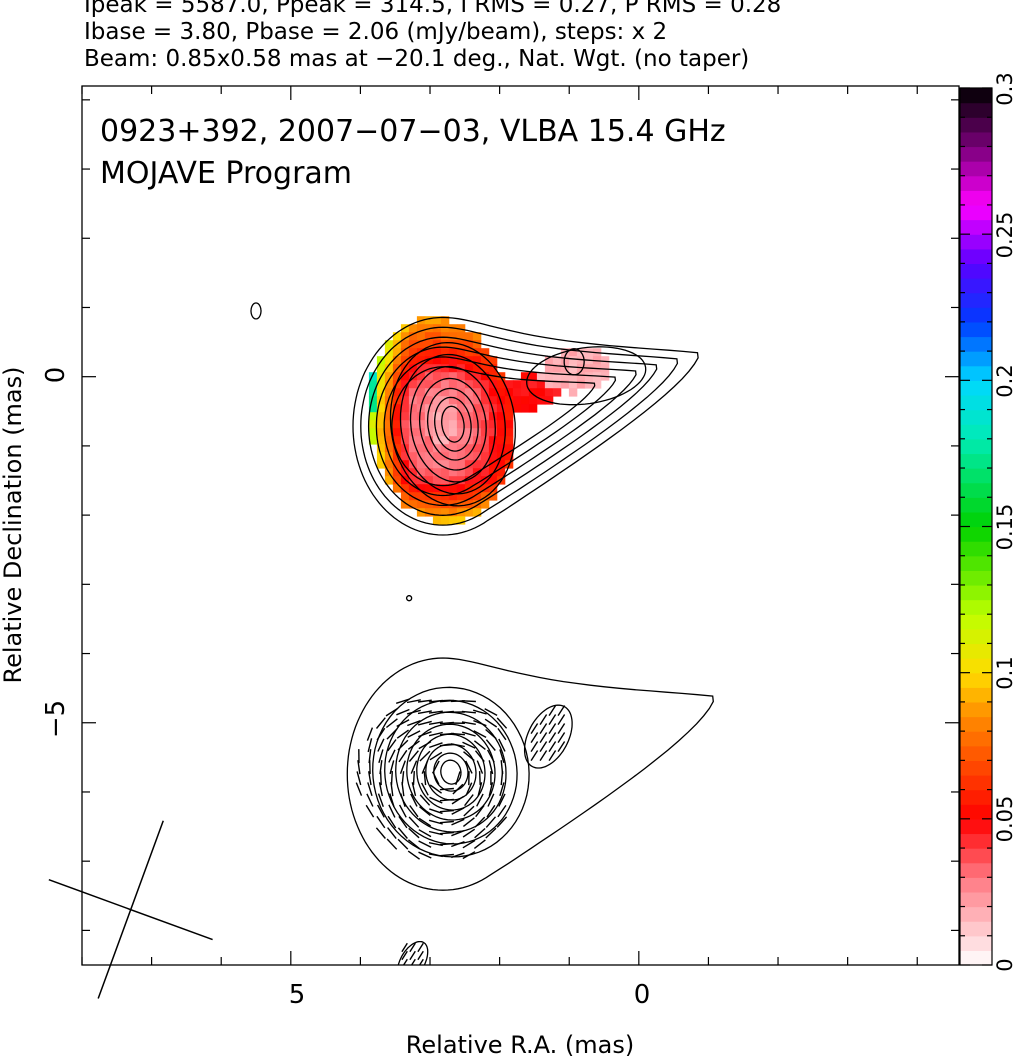  I want to click on colorbar-tick-label-0.2: 0.2, so click(1005, 380).